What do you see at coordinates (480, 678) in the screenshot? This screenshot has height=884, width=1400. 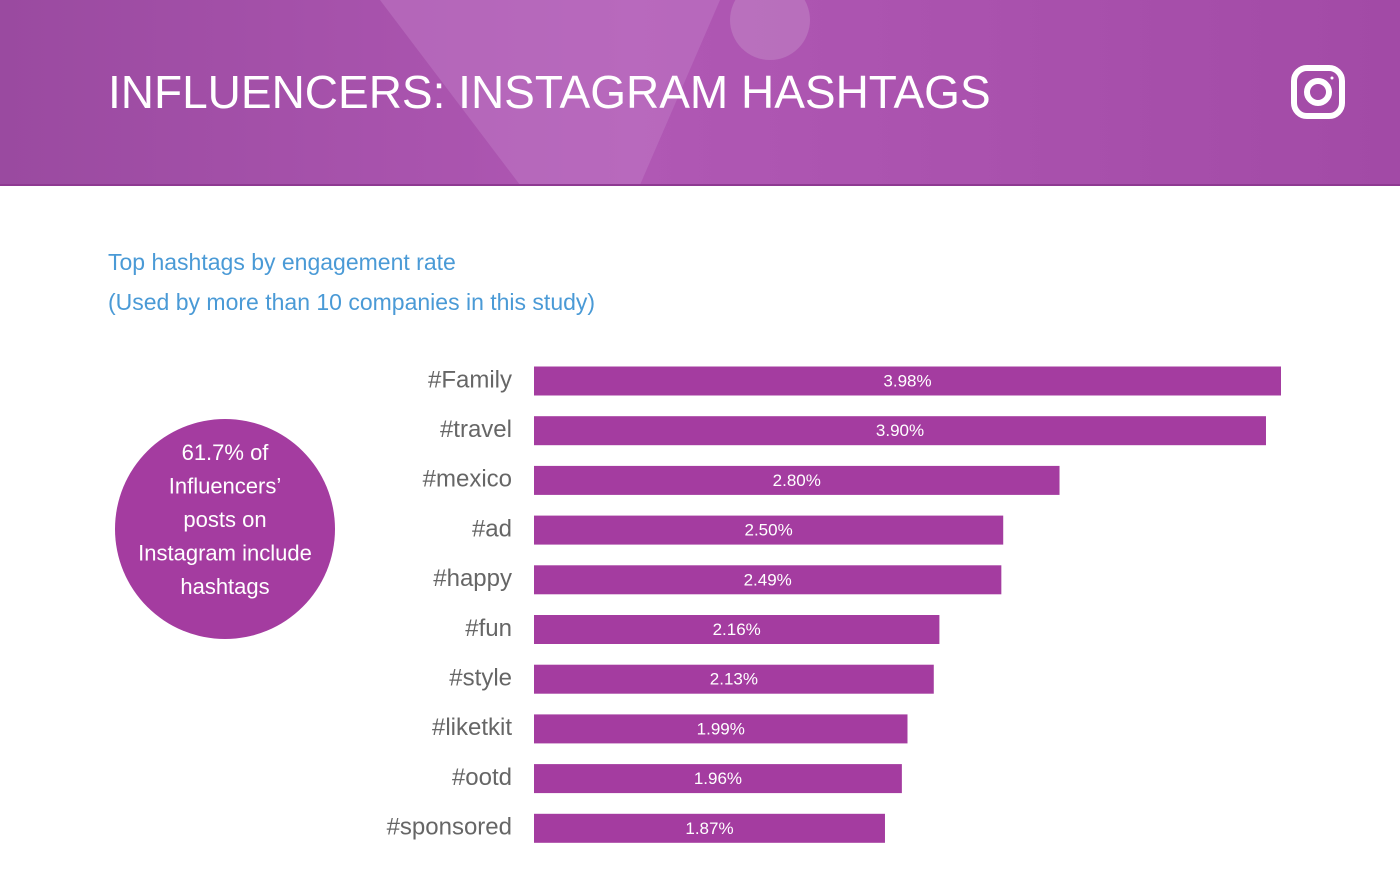 I see `y-tick-label: #style` at bounding box center [480, 678].